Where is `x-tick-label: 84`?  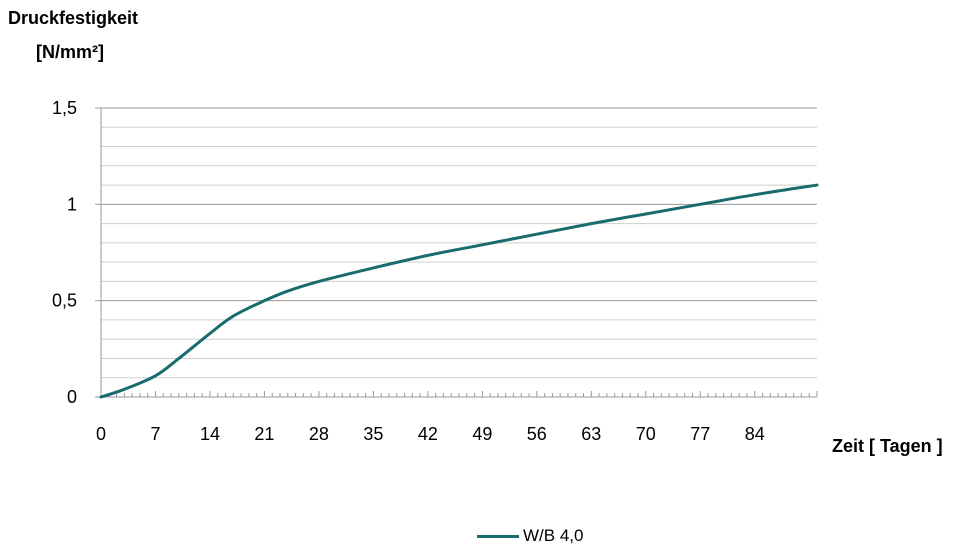
x-tick-label: 84 is located at coordinates (755, 434).